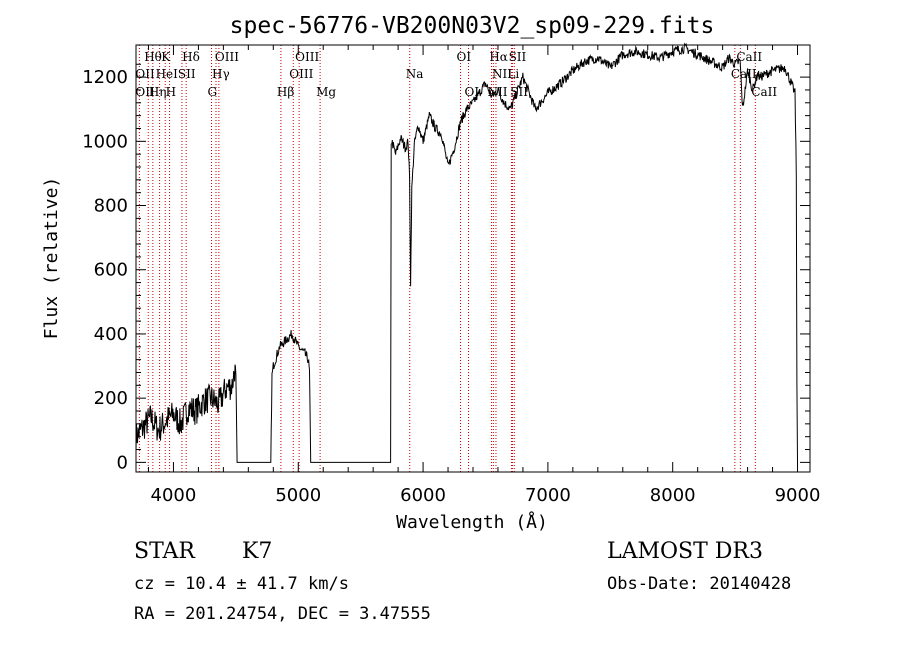  Describe the element at coordinates (498, 57) in the screenshot. I see `line-label: Hα` at that location.